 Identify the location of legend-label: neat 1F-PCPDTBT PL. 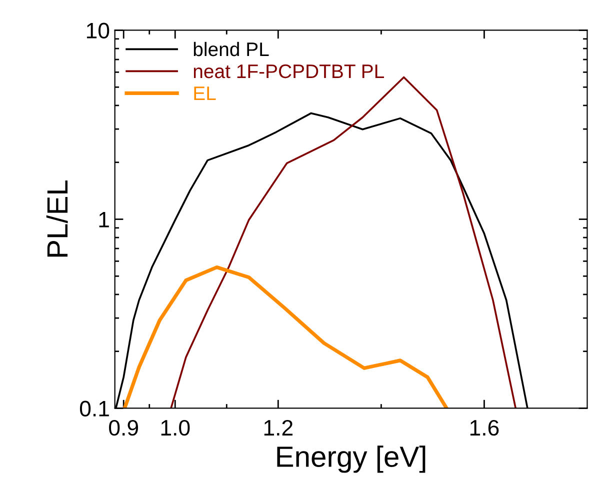
(289, 71).